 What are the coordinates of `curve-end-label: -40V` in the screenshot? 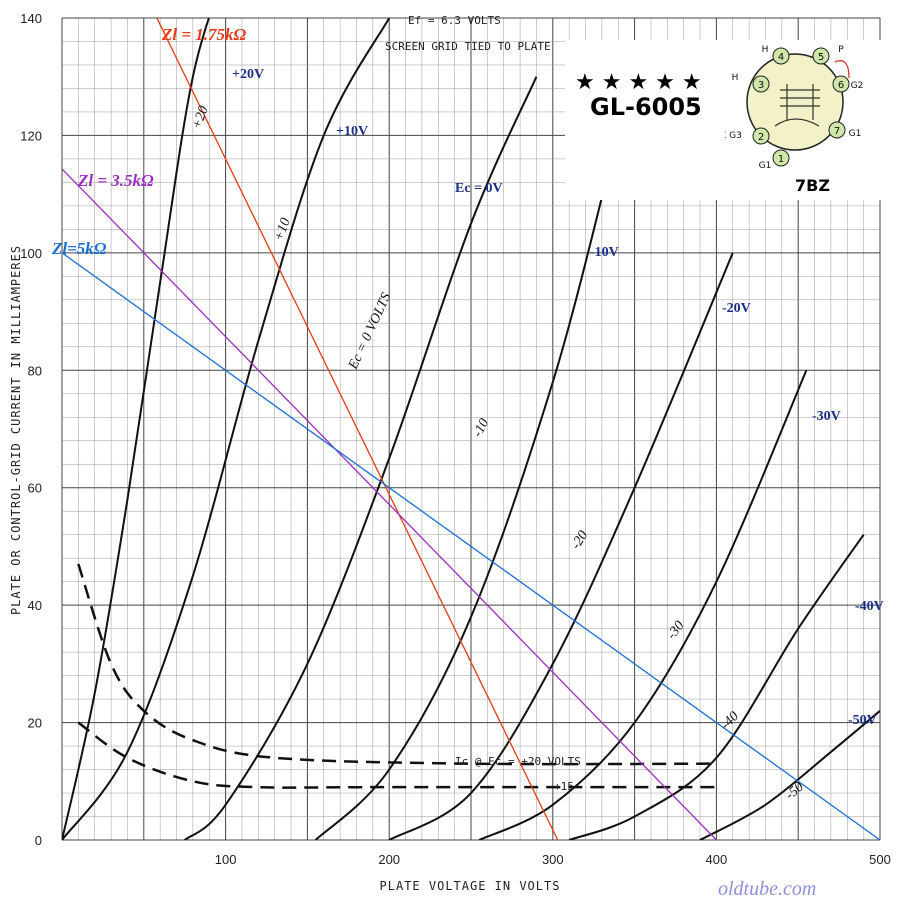 It's located at (869, 606).